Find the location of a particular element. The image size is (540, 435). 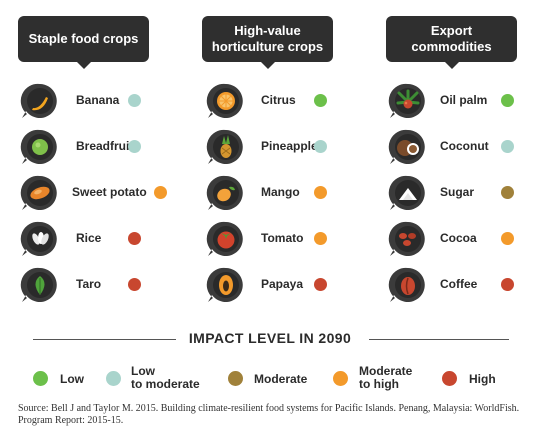

crop-row-rice: Rice is located at coordinates (95, 238).